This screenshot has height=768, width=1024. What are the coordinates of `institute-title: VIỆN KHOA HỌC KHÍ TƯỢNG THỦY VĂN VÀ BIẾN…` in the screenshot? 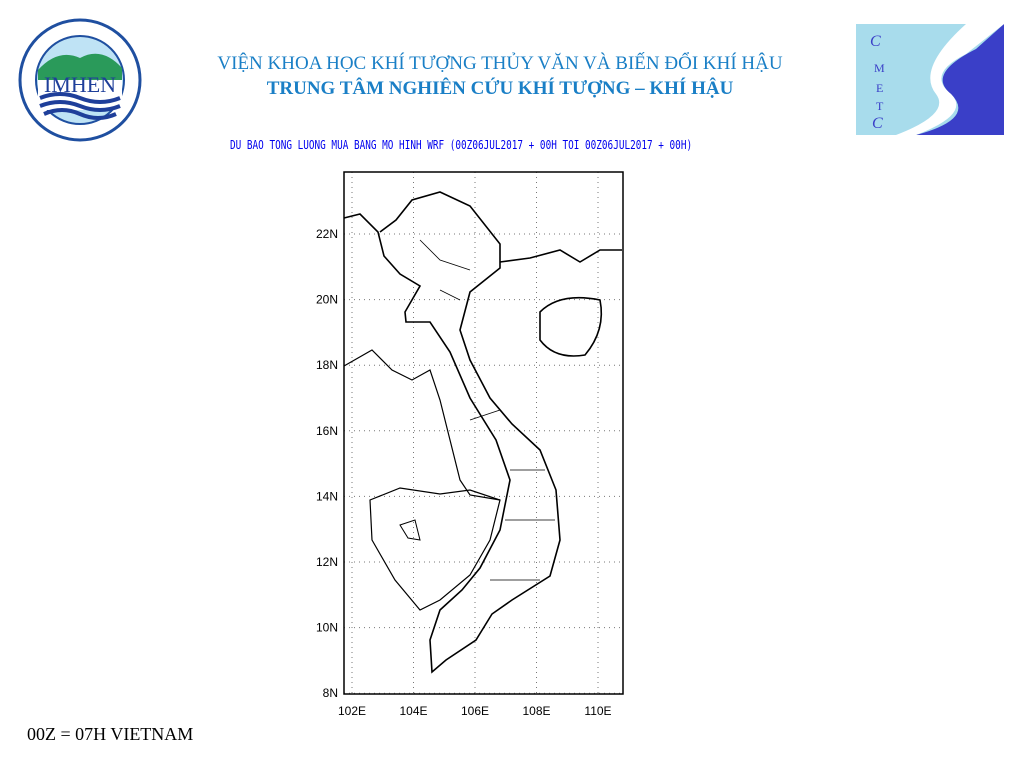 It's located at (500, 63).